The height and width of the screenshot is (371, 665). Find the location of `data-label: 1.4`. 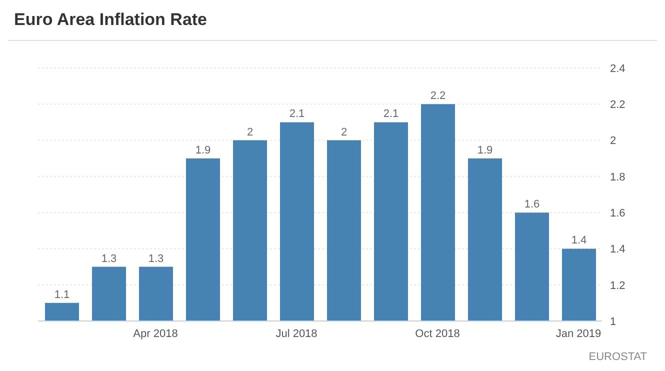

data-label: 1.4 is located at coordinates (579, 240).